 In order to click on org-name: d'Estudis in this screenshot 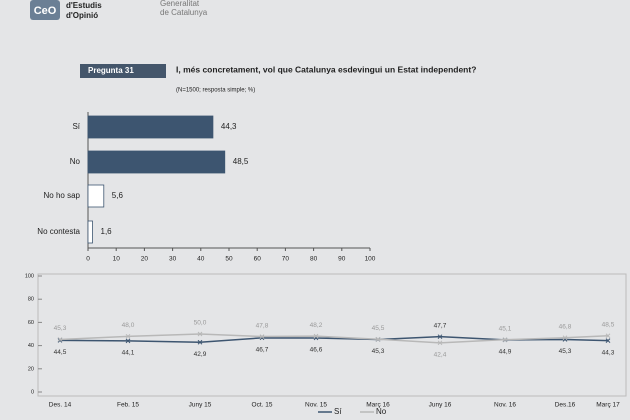, I will do `click(84, 5)`.